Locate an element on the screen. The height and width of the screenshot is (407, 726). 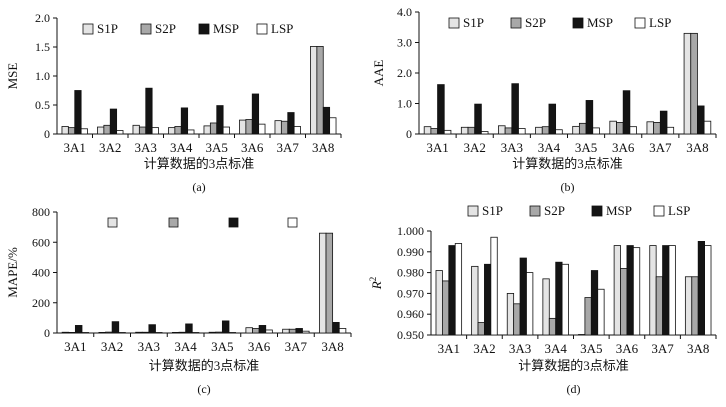
y-axis-label: R2 is located at coordinates (376, 283).